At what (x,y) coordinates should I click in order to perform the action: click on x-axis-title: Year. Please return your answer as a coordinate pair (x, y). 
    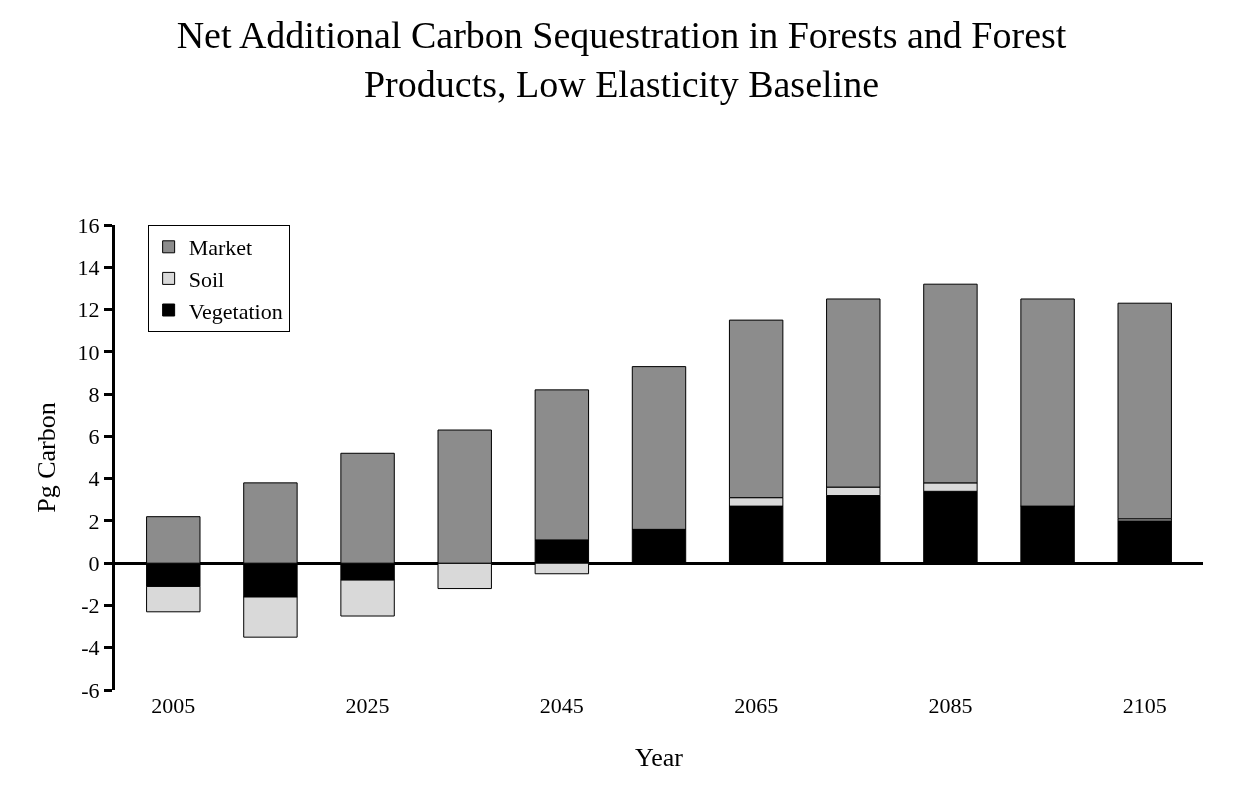
    Looking at the image, I should click on (659, 757).